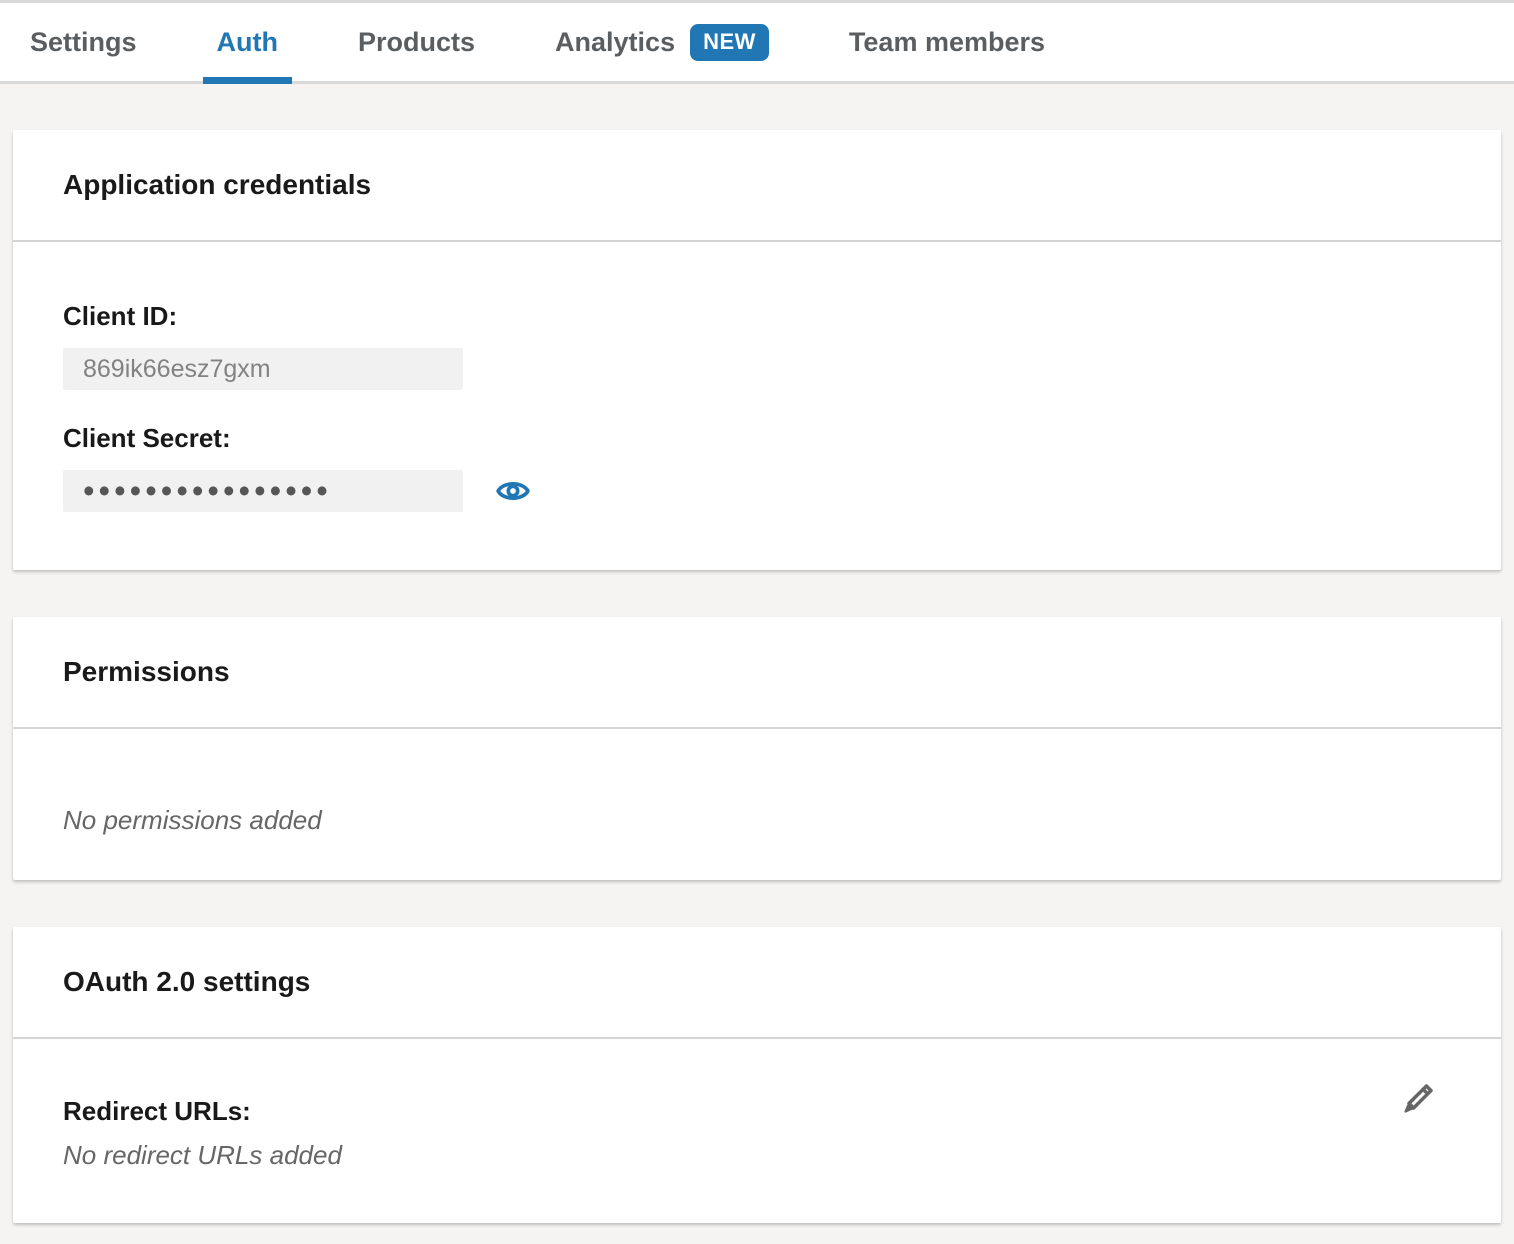  What do you see at coordinates (757, 186) in the screenshot?
I see `application-credentials-header: Application credentials` at bounding box center [757, 186].